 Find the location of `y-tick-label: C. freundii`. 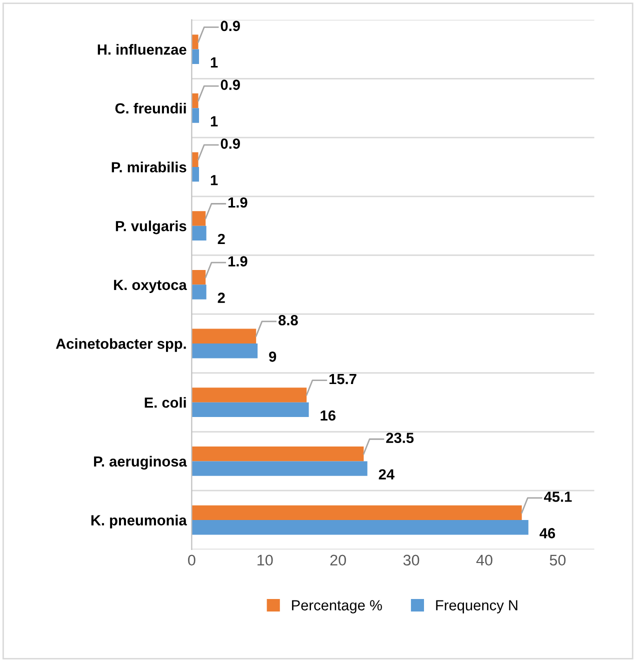

y-tick-label: C. freundii is located at coordinates (150, 108).